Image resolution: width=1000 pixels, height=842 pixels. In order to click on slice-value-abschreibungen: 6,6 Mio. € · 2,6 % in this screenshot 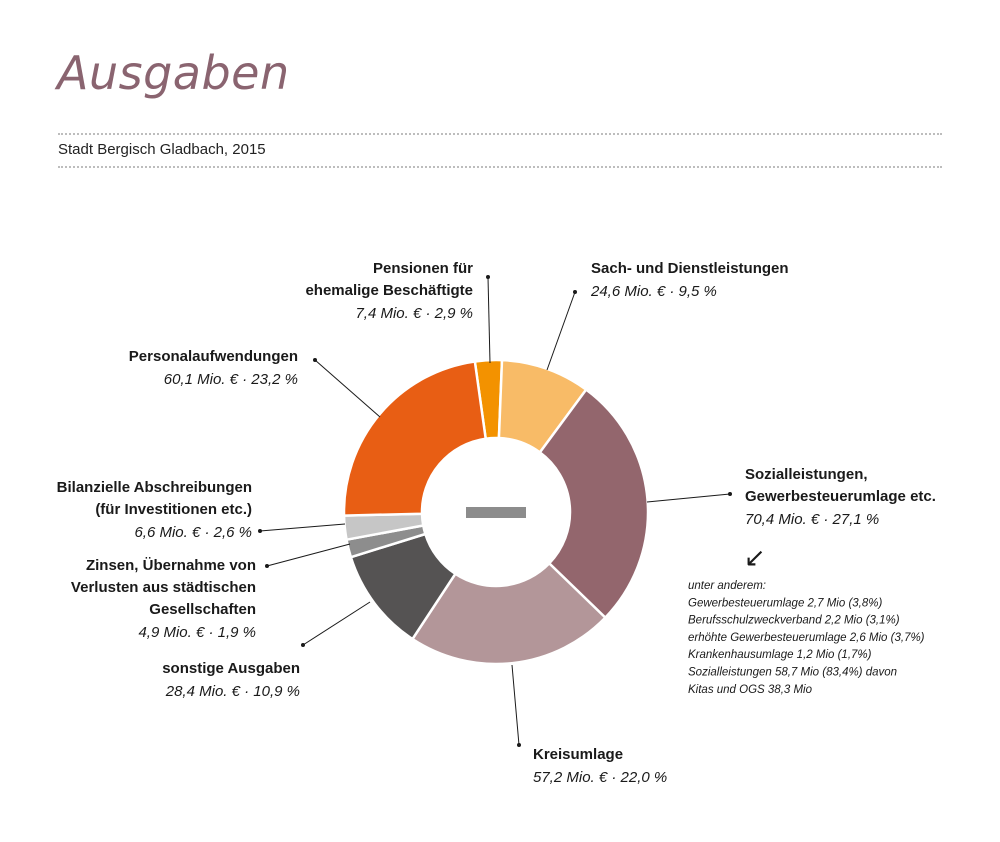, I will do `click(193, 532)`.